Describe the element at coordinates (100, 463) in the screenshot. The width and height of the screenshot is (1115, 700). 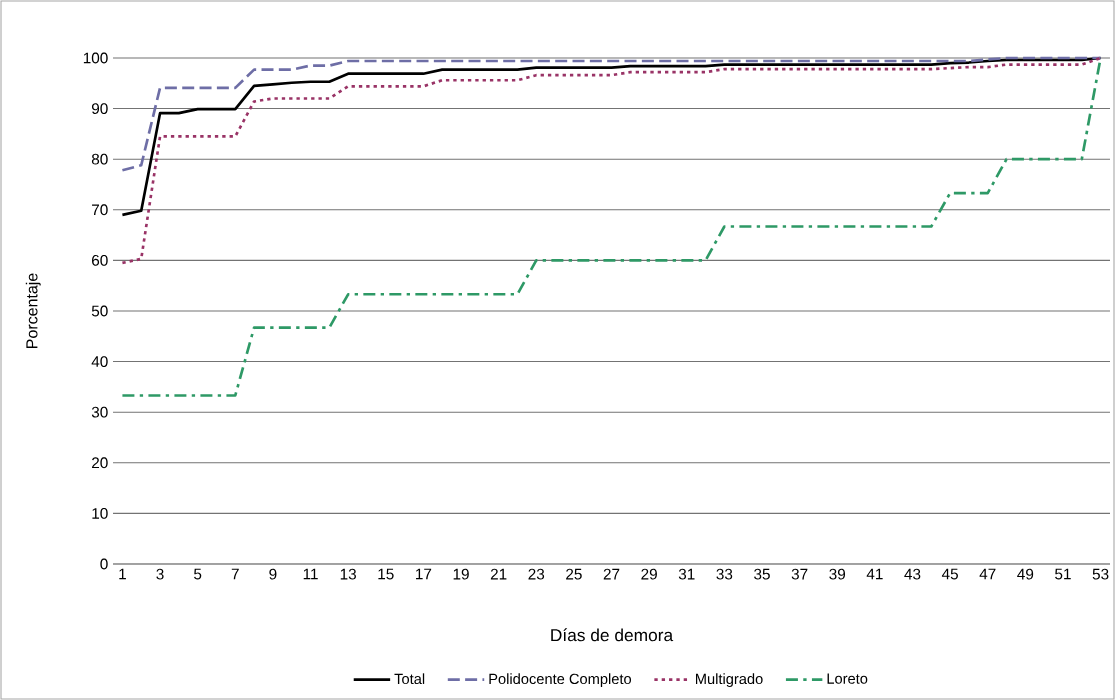
I see `y-tick-label: 20` at that location.